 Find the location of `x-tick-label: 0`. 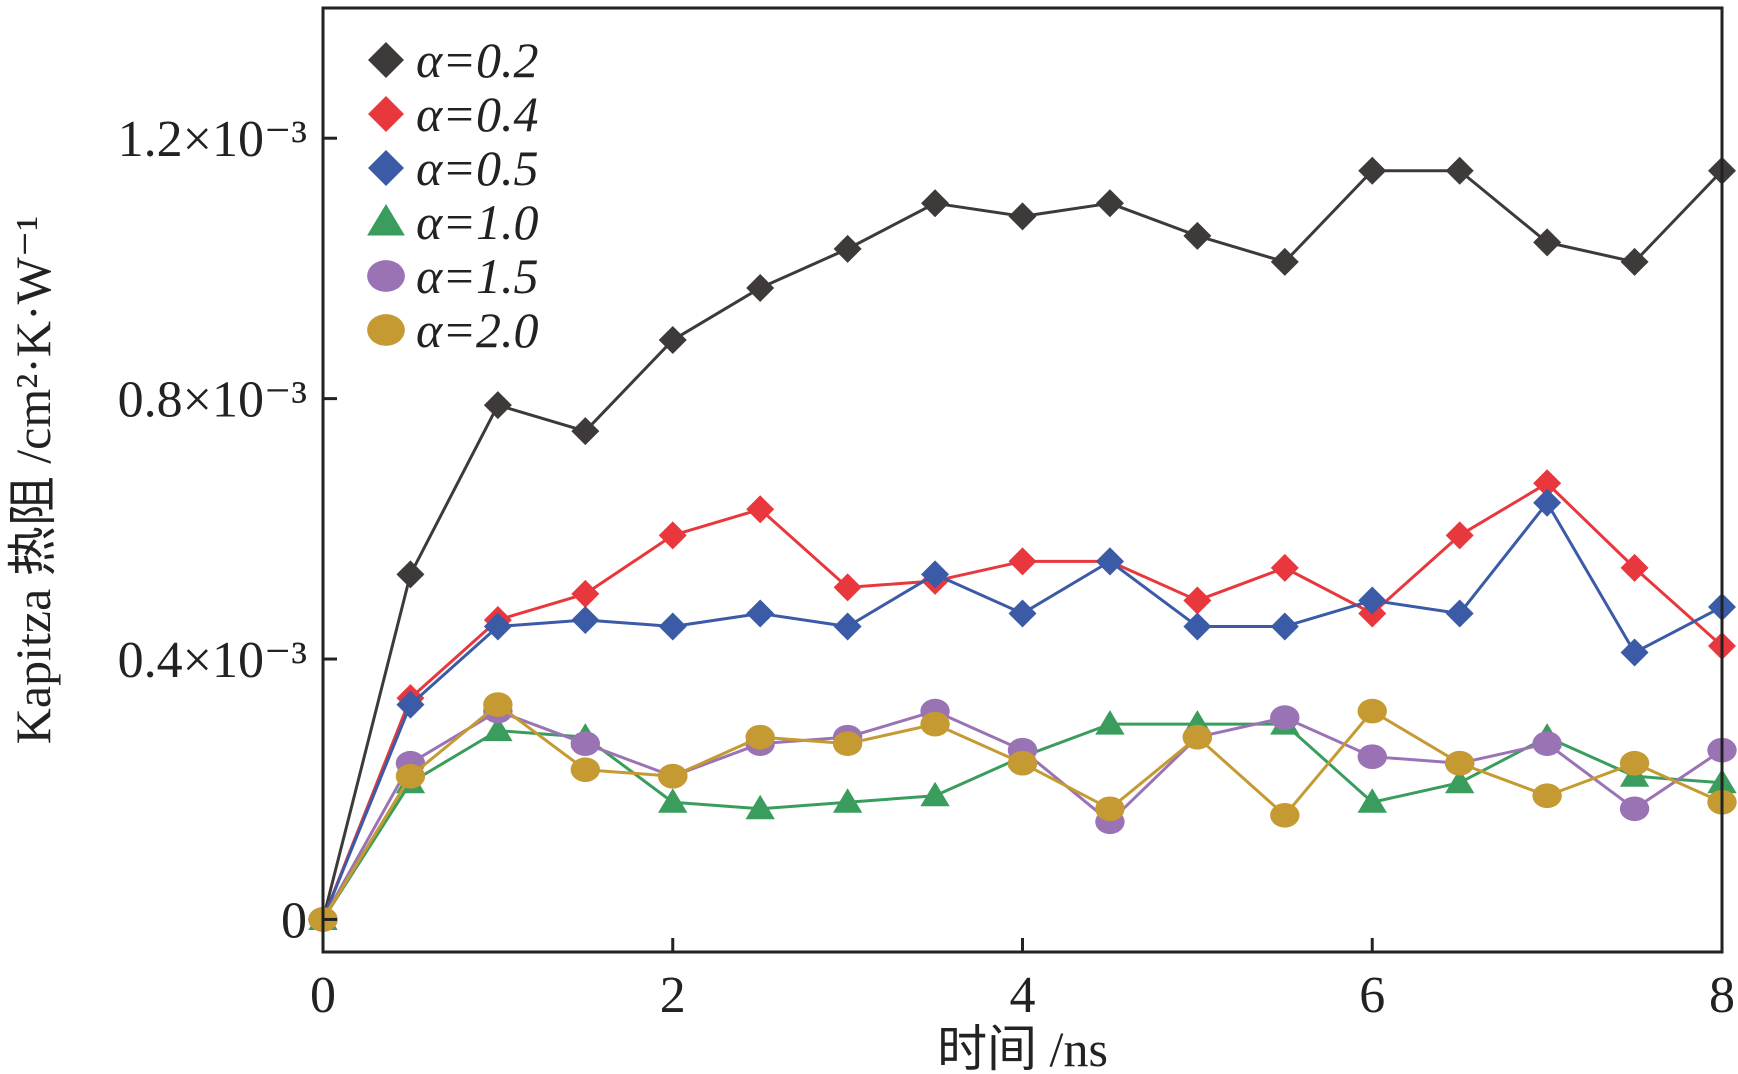

x-tick-label: 0 is located at coordinates (323, 995).